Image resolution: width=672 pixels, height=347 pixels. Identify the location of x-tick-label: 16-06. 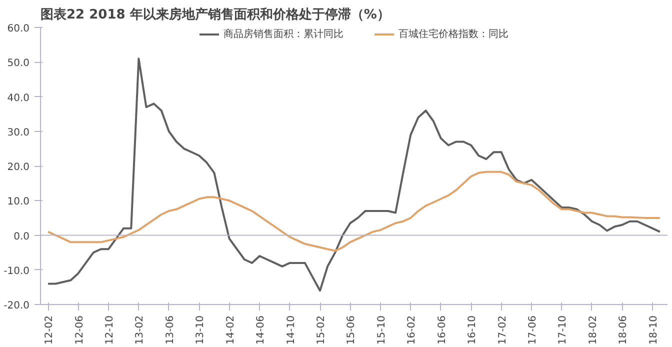
(442, 330).